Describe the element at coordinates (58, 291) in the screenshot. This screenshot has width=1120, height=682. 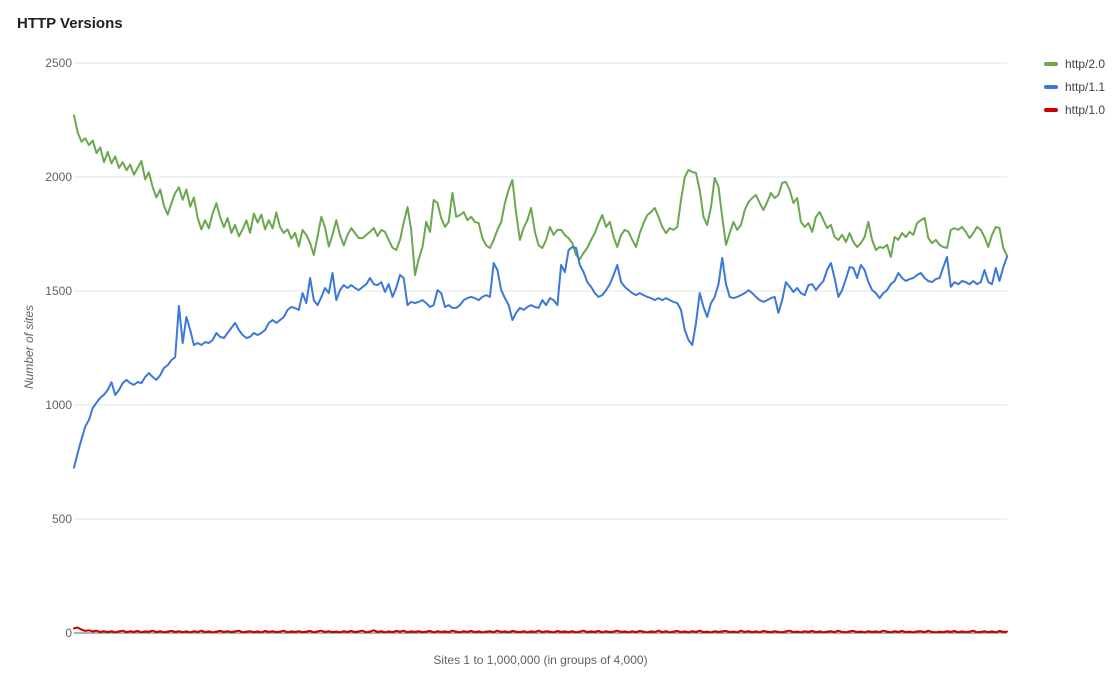
I see `y-tick-label: 1500` at that location.